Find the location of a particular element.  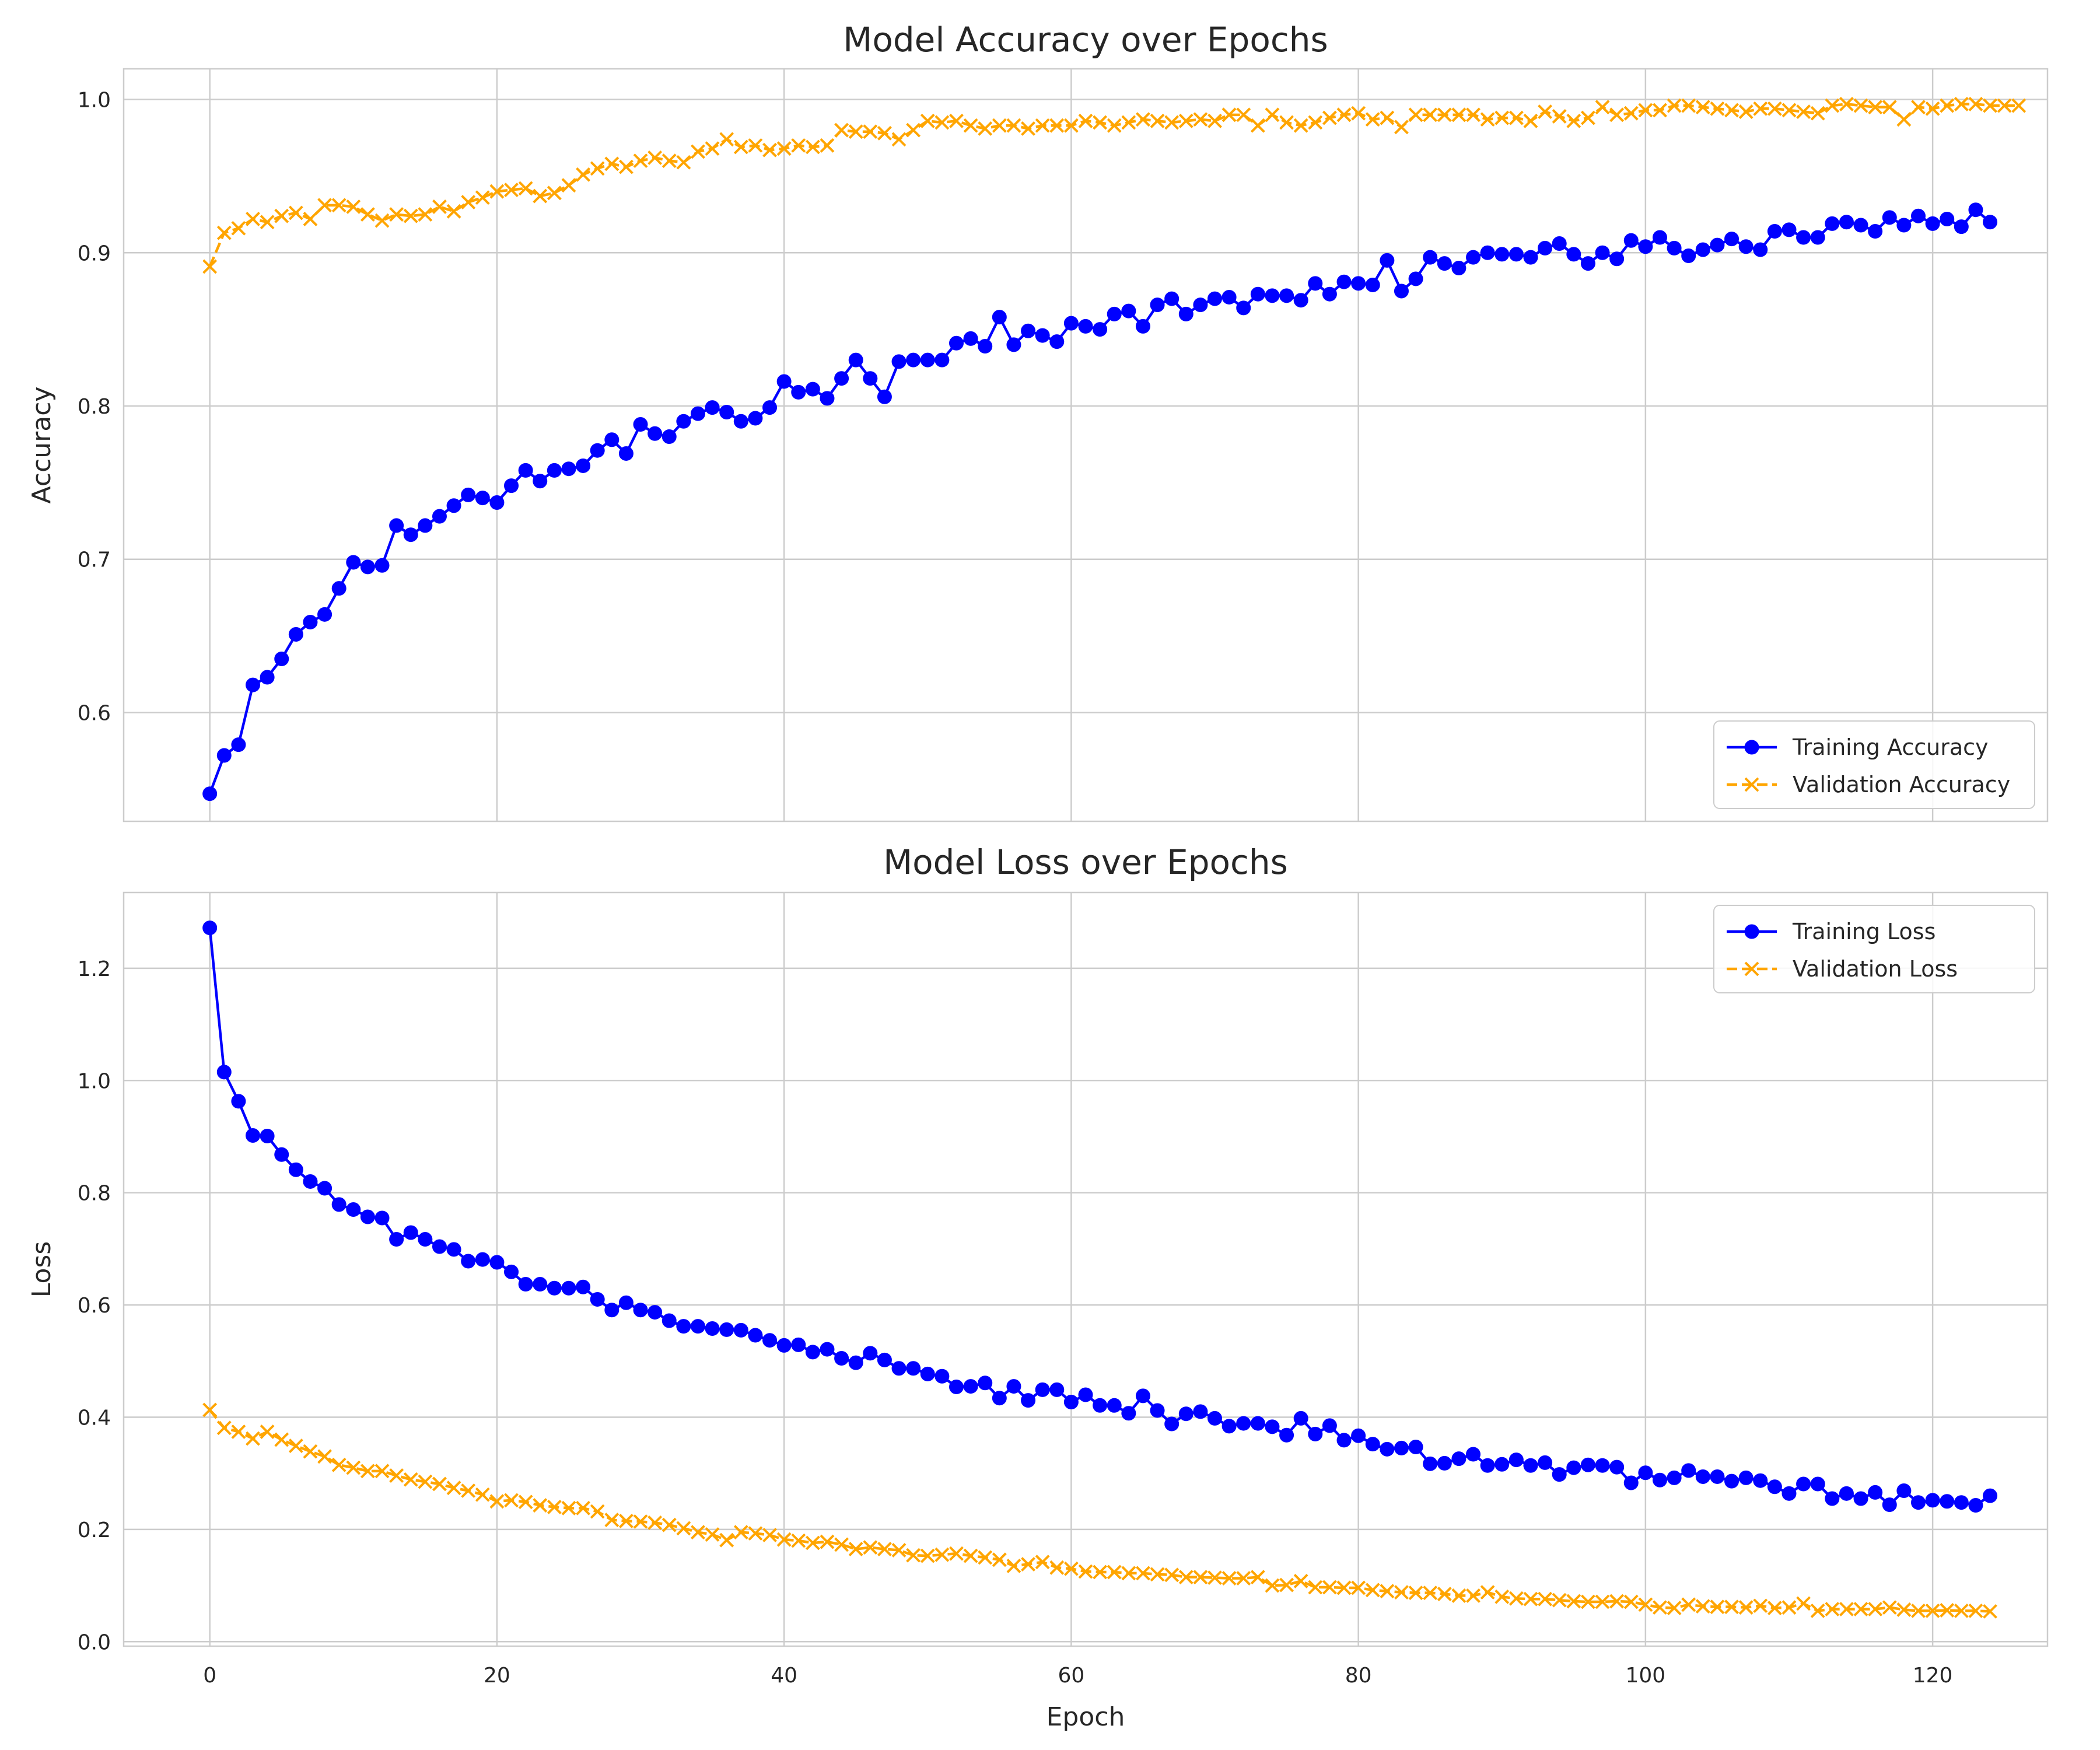

legend-box is located at coordinates (1874, 764).